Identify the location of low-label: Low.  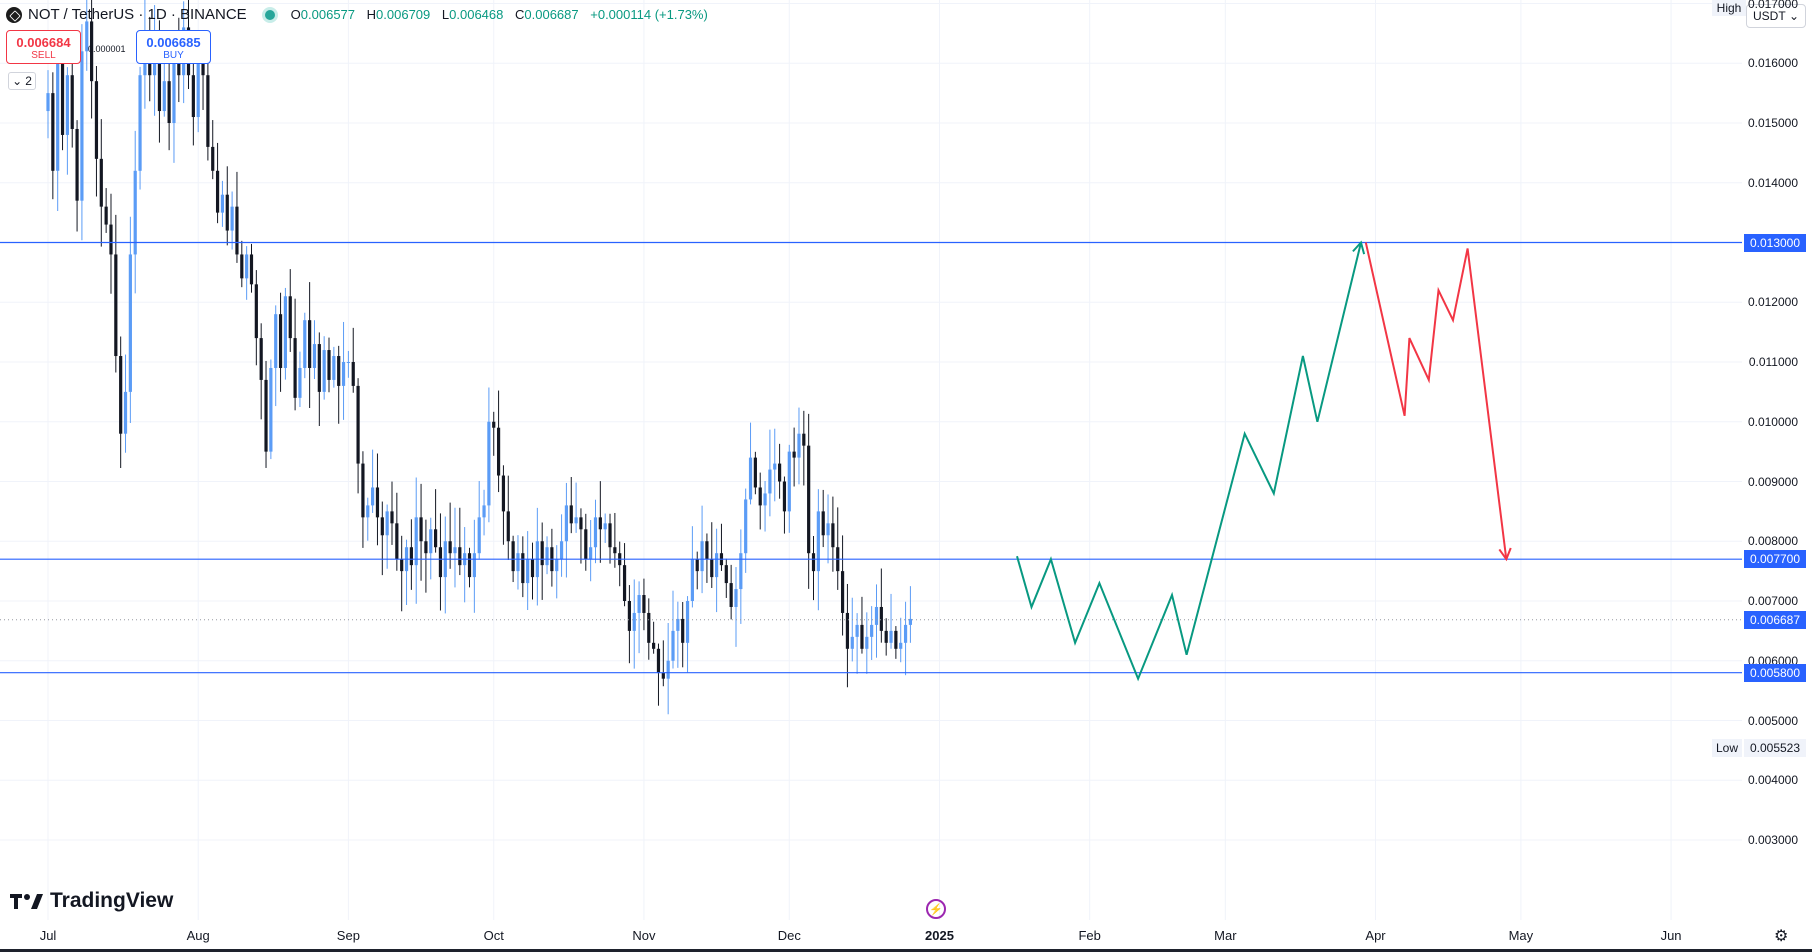
(1727, 748).